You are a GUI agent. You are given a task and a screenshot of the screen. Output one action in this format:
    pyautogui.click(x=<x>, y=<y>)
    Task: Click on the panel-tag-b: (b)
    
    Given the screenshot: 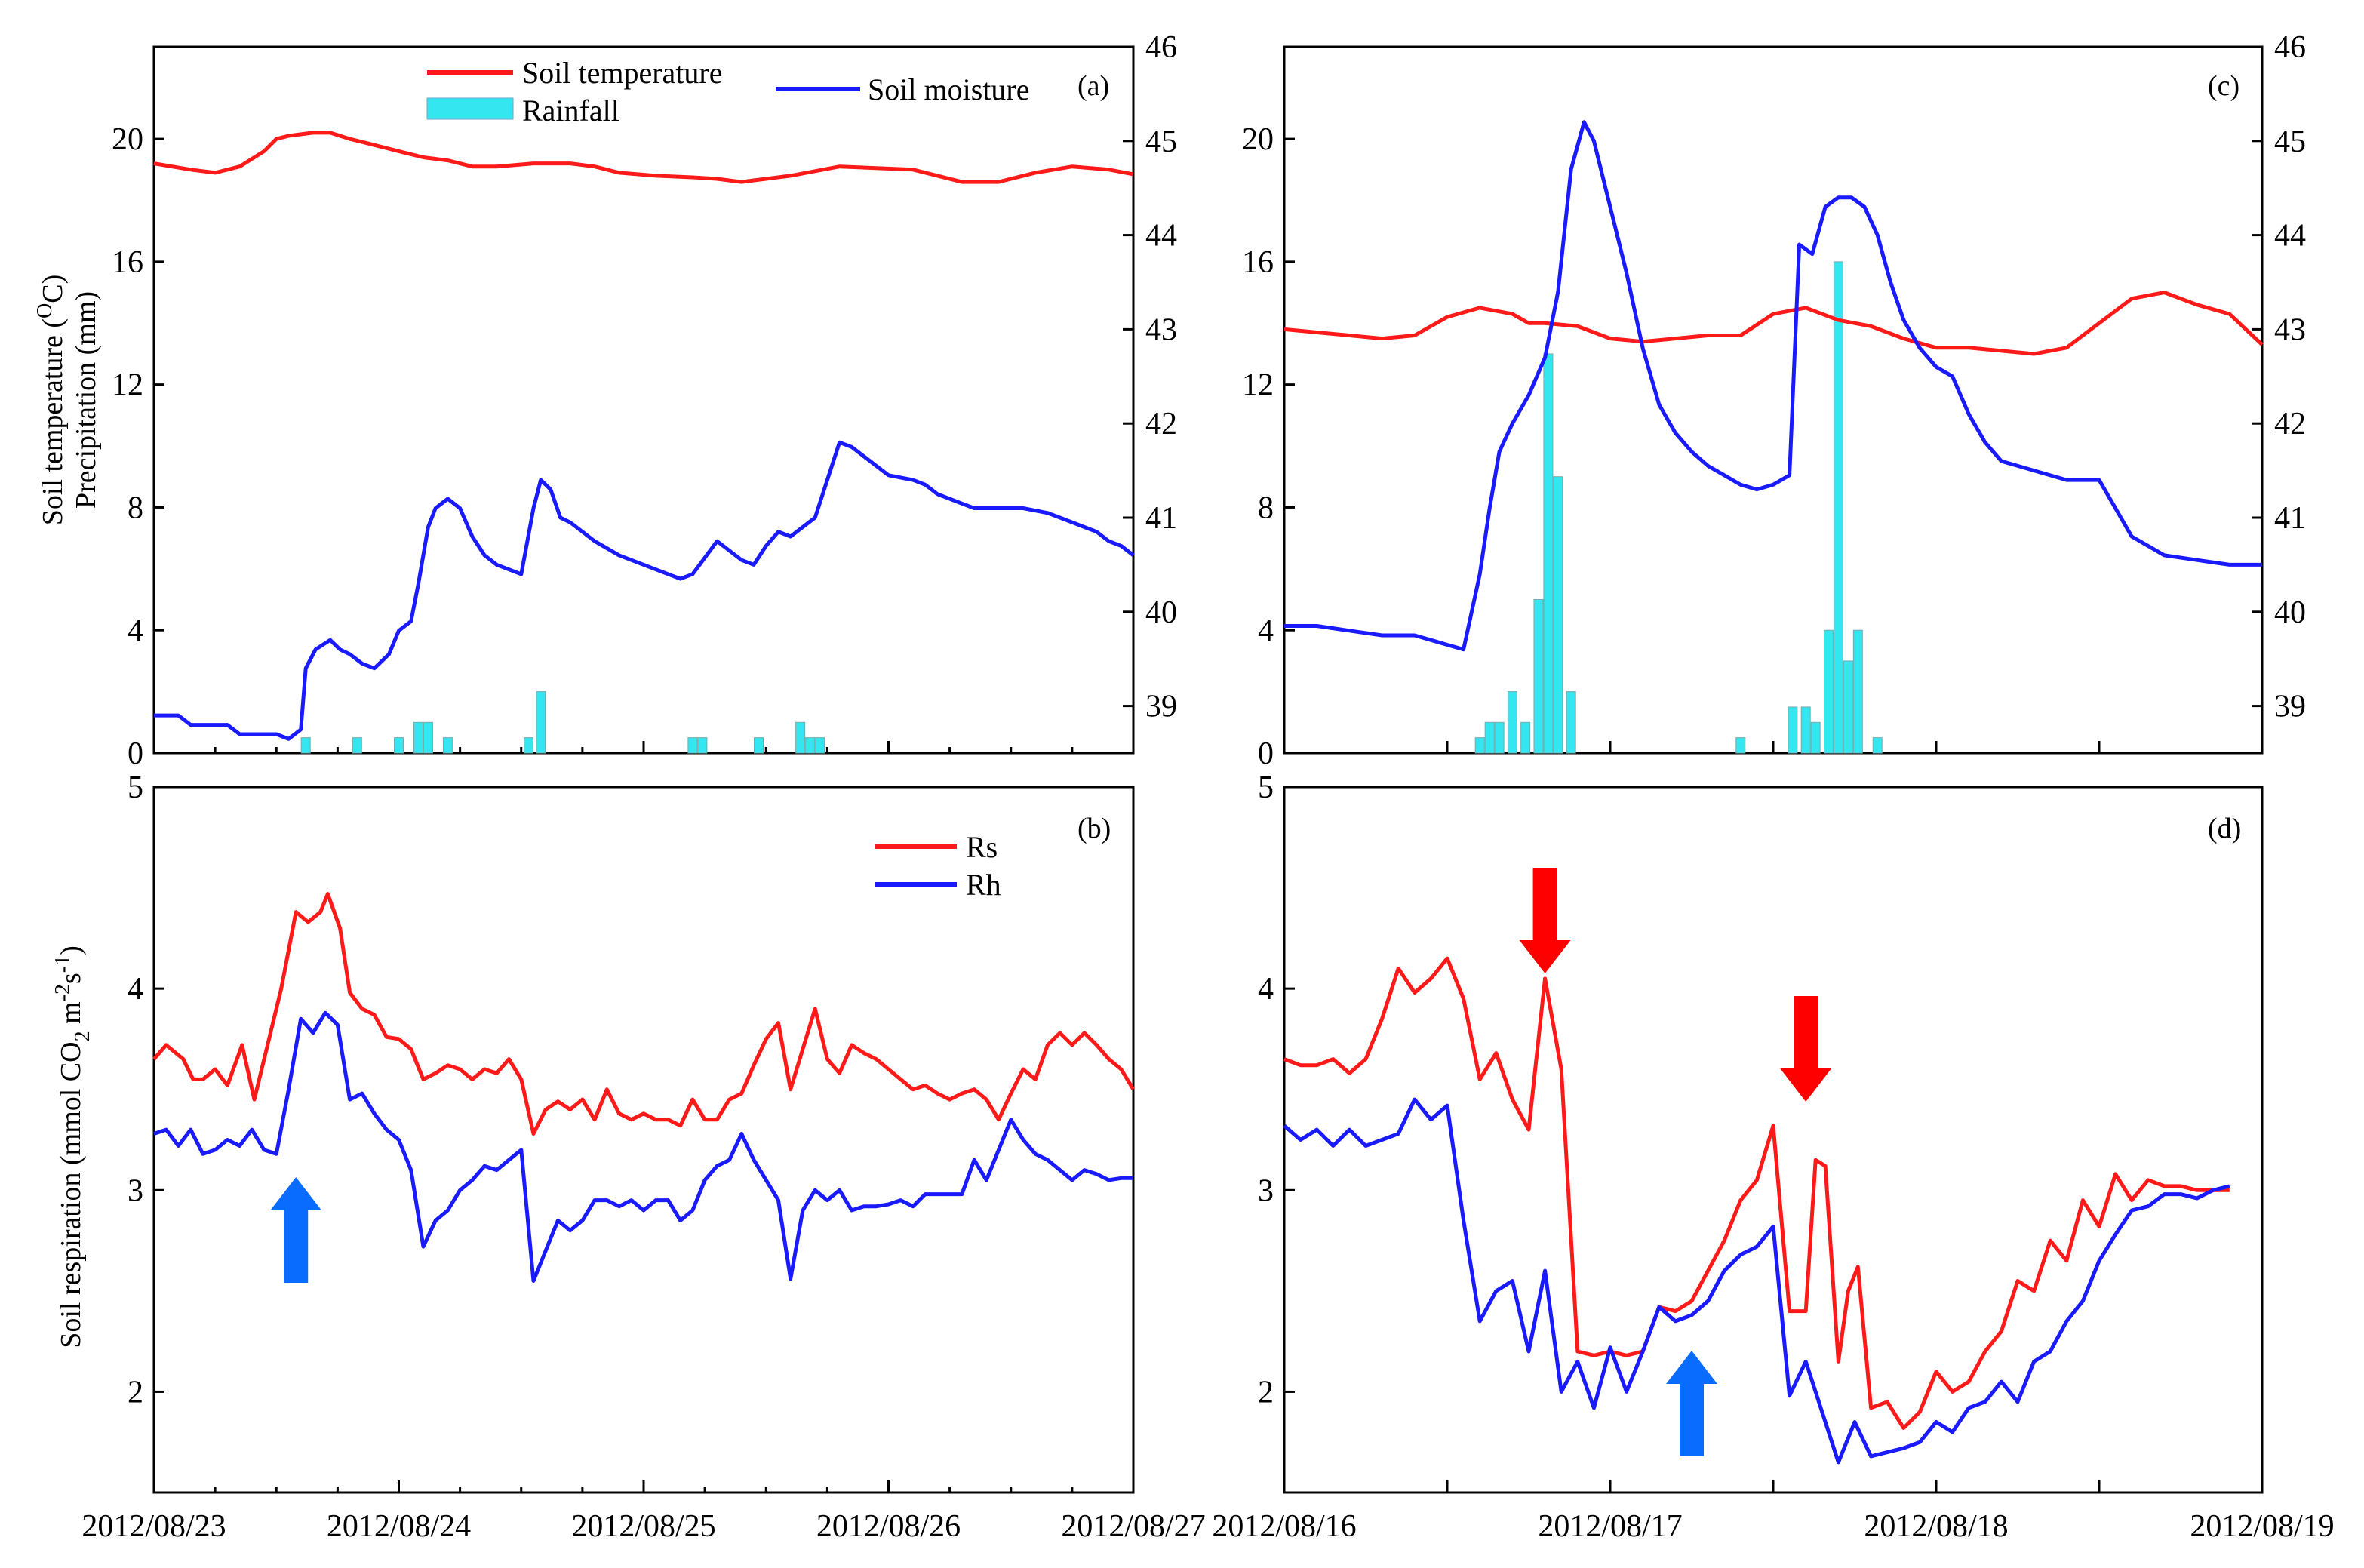 What is the action you would take?
    pyautogui.click(x=1094, y=828)
    